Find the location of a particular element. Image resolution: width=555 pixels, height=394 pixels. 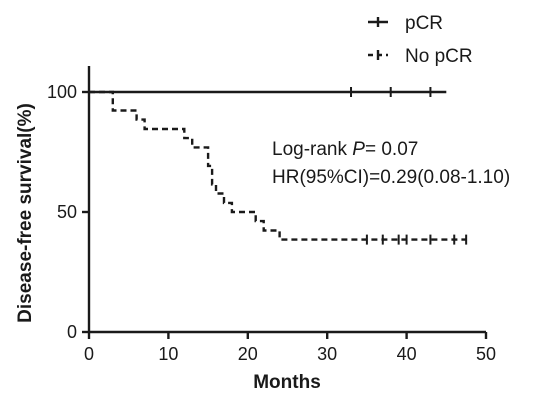

legend-item-pcr: pCR is located at coordinates (405, 23).